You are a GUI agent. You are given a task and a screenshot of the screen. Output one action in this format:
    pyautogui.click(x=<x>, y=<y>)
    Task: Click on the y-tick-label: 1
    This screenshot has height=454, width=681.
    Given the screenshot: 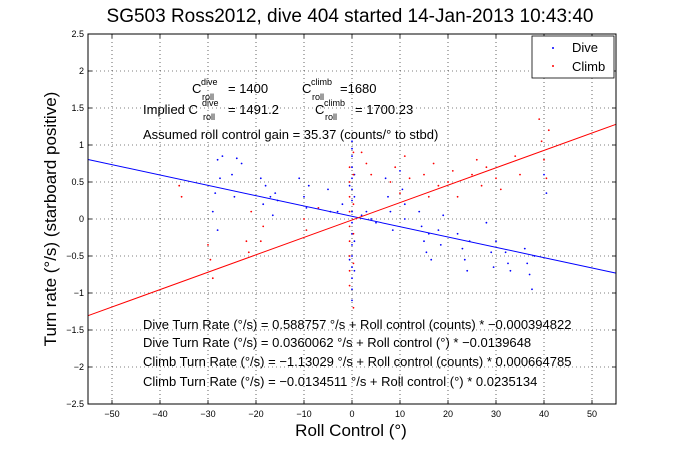 What is the action you would take?
    pyautogui.click(x=81, y=145)
    